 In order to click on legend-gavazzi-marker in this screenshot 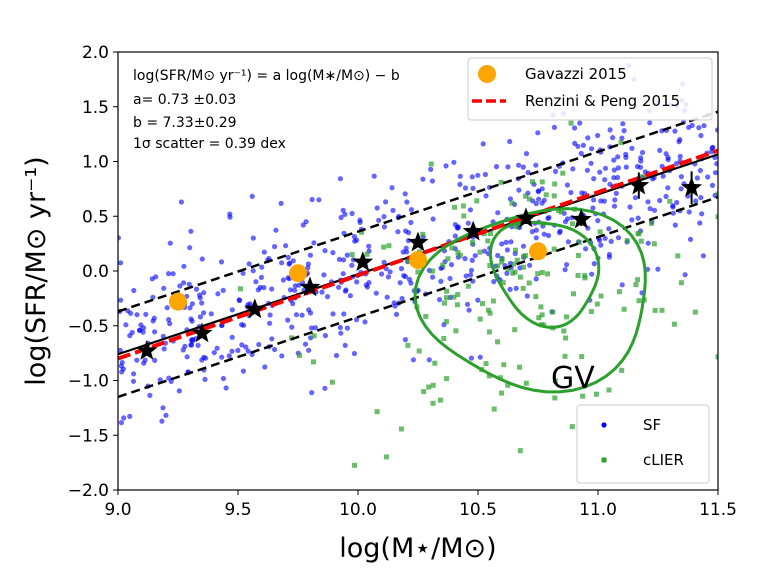, I will do `click(487, 74)`.